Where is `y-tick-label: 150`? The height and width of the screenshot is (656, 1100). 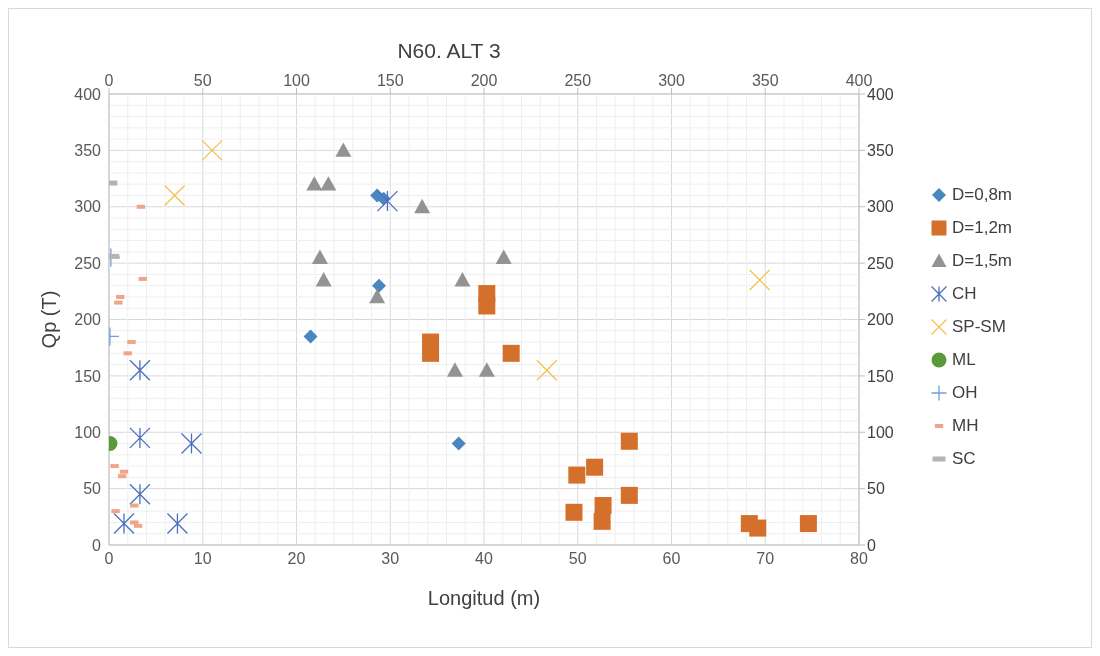 y-tick-label: 150 is located at coordinates (88, 376).